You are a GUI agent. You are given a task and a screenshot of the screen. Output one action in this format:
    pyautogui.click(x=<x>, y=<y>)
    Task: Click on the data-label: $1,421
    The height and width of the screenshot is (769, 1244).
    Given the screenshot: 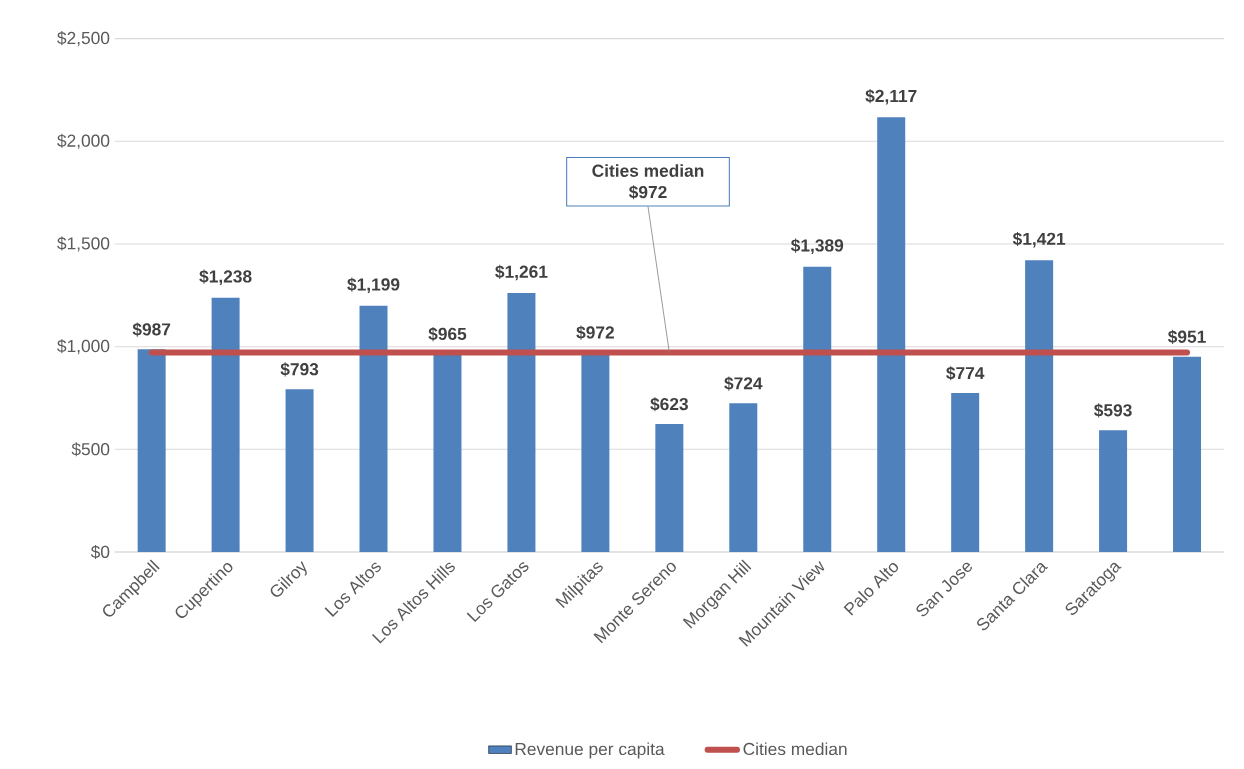 What is the action you would take?
    pyautogui.click(x=1039, y=239)
    